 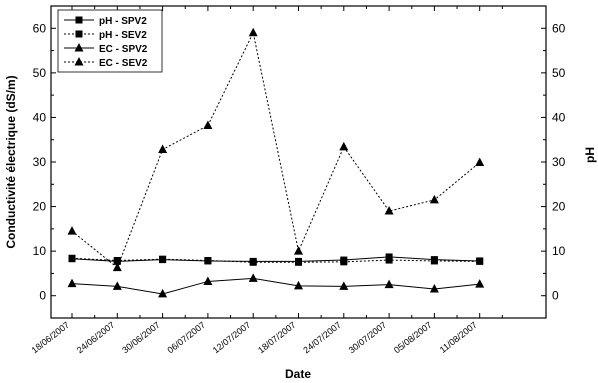 What do you see at coordinates (40, 73) in the screenshot?
I see `y-tick-label-left: 50` at bounding box center [40, 73].